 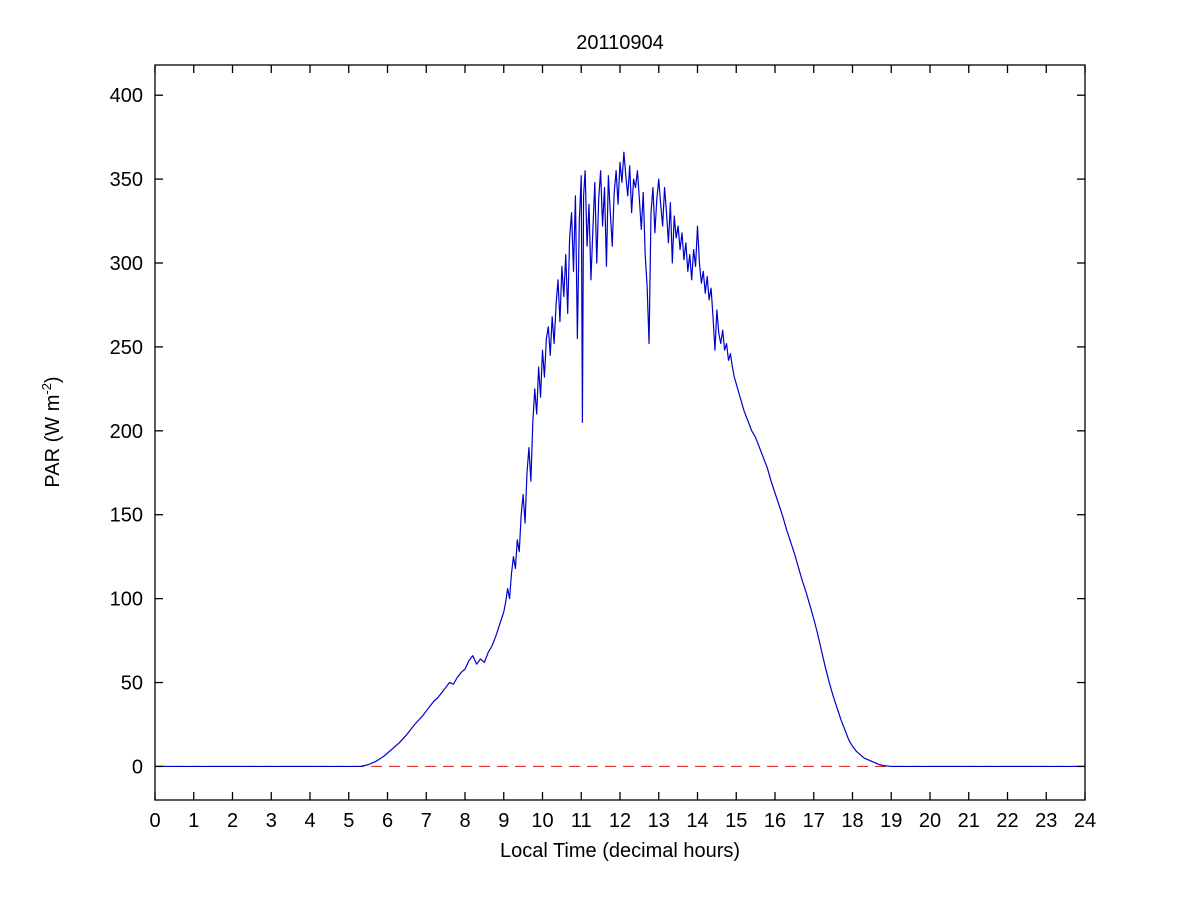 What do you see at coordinates (775, 821) in the screenshot?
I see `x-tick-label: 16` at bounding box center [775, 821].